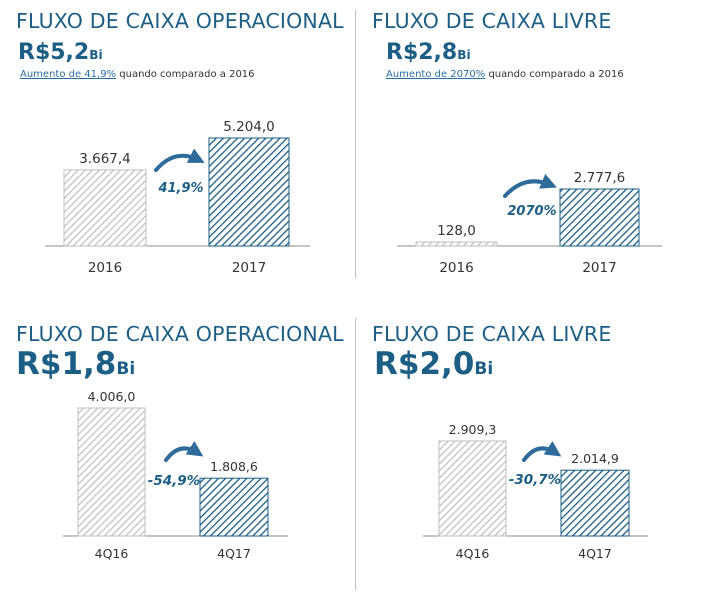 This screenshot has width=708, height=610. What do you see at coordinates (355, 144) in the screenshot?
I see `panel-divider-top` at bounding box center [355, 144].